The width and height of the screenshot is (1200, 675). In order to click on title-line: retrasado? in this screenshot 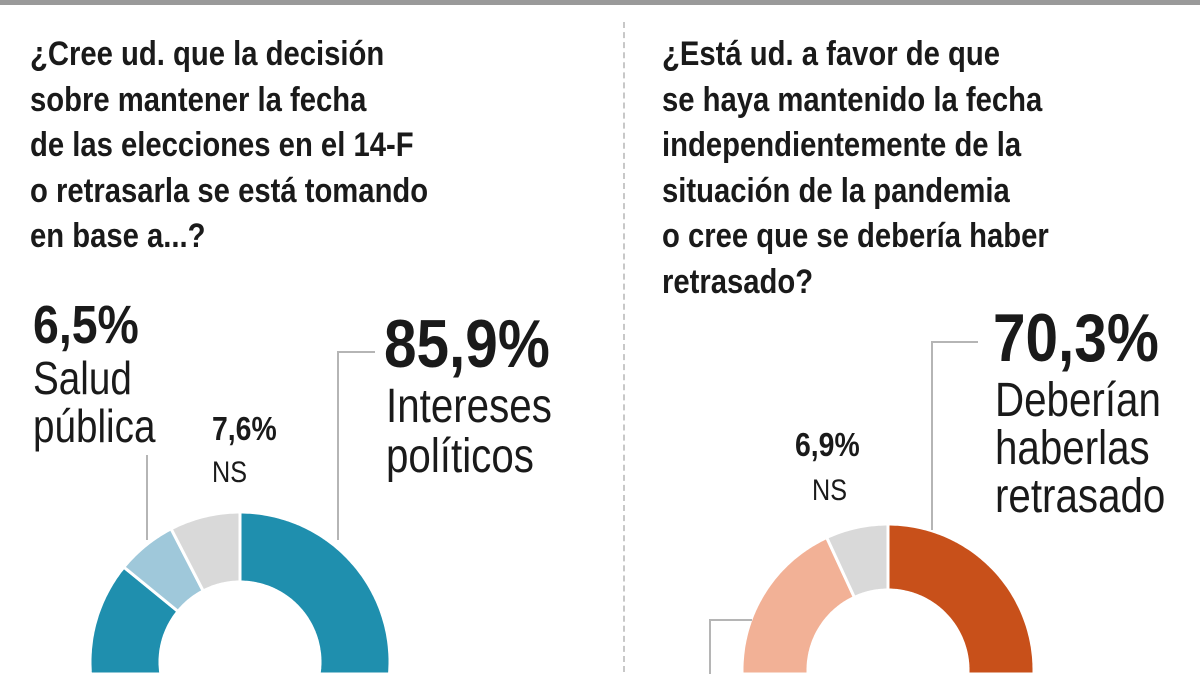, I will do `click(738, 281)`.